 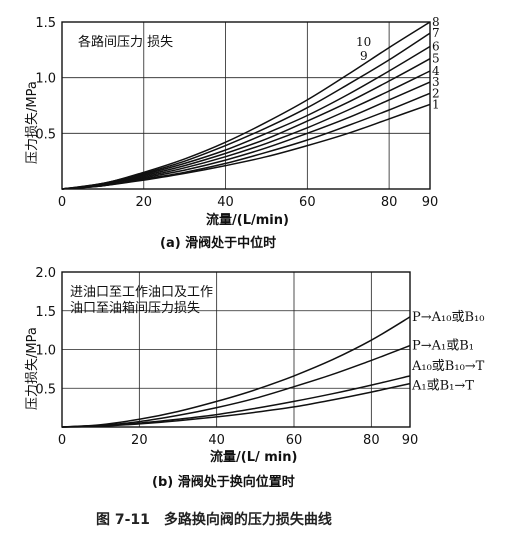 What do you see at coordinates (218, 243) in the screenshot?
I see `chart-a-caption: (a) 滑阀处于中位时` at bounding box center [218, 243].